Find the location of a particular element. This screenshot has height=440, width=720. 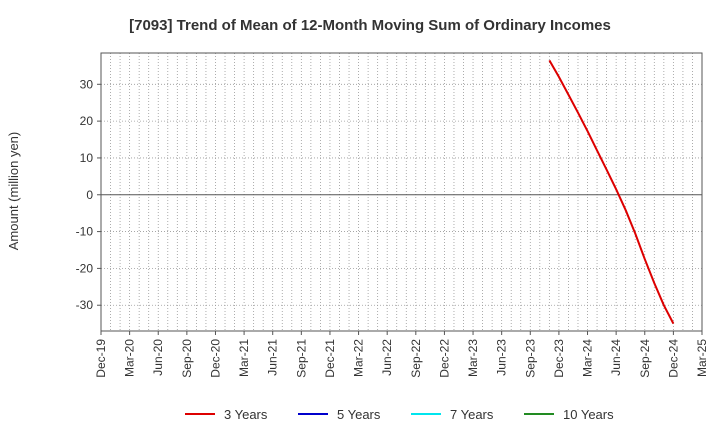

y-tick-label: -30 is located at coordinates (85, 305).